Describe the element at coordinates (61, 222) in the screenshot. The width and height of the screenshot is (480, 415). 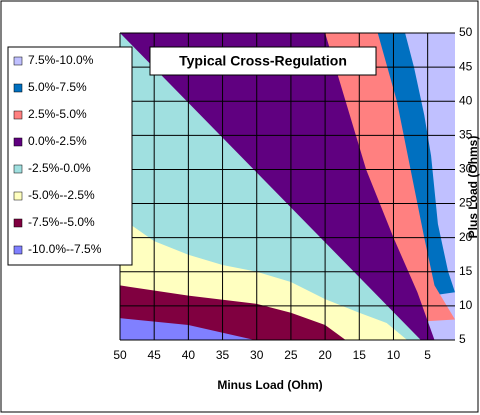
I see `legend-label: -7.5%--5.0%` at that location.